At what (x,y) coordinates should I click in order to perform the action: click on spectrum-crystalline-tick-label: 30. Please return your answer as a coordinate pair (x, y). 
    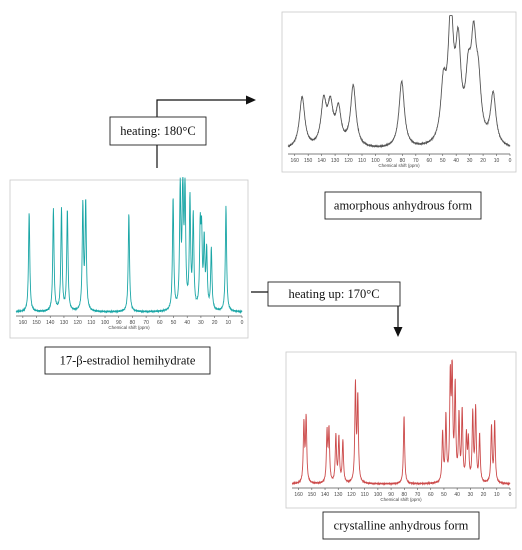
    Looking at the image, I should click on (471, 495).